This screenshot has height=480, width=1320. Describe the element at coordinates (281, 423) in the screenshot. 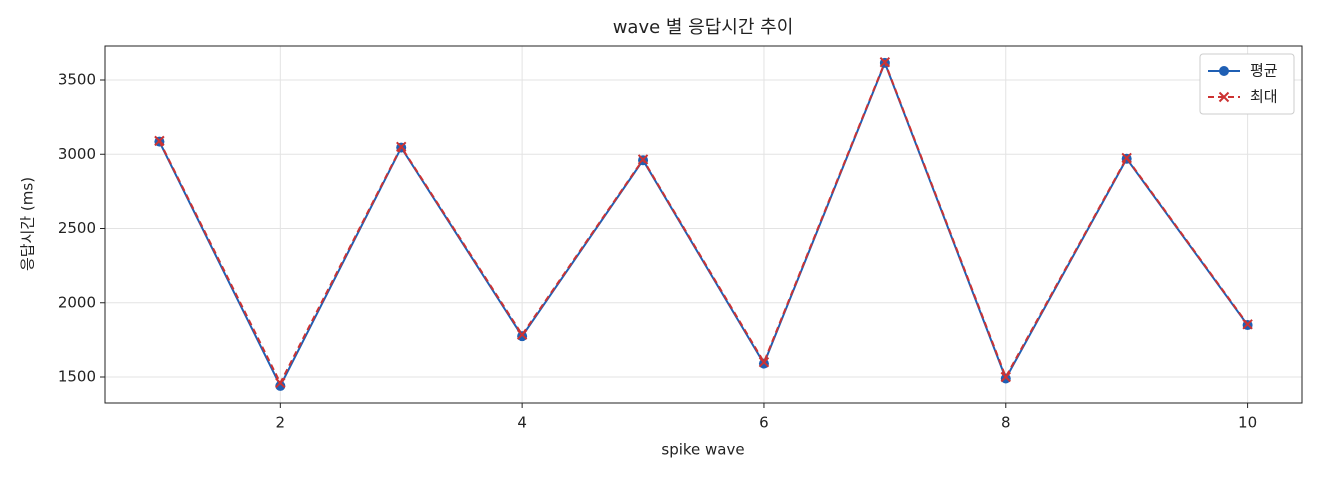

I see `x-tick-label: 2` at that location.